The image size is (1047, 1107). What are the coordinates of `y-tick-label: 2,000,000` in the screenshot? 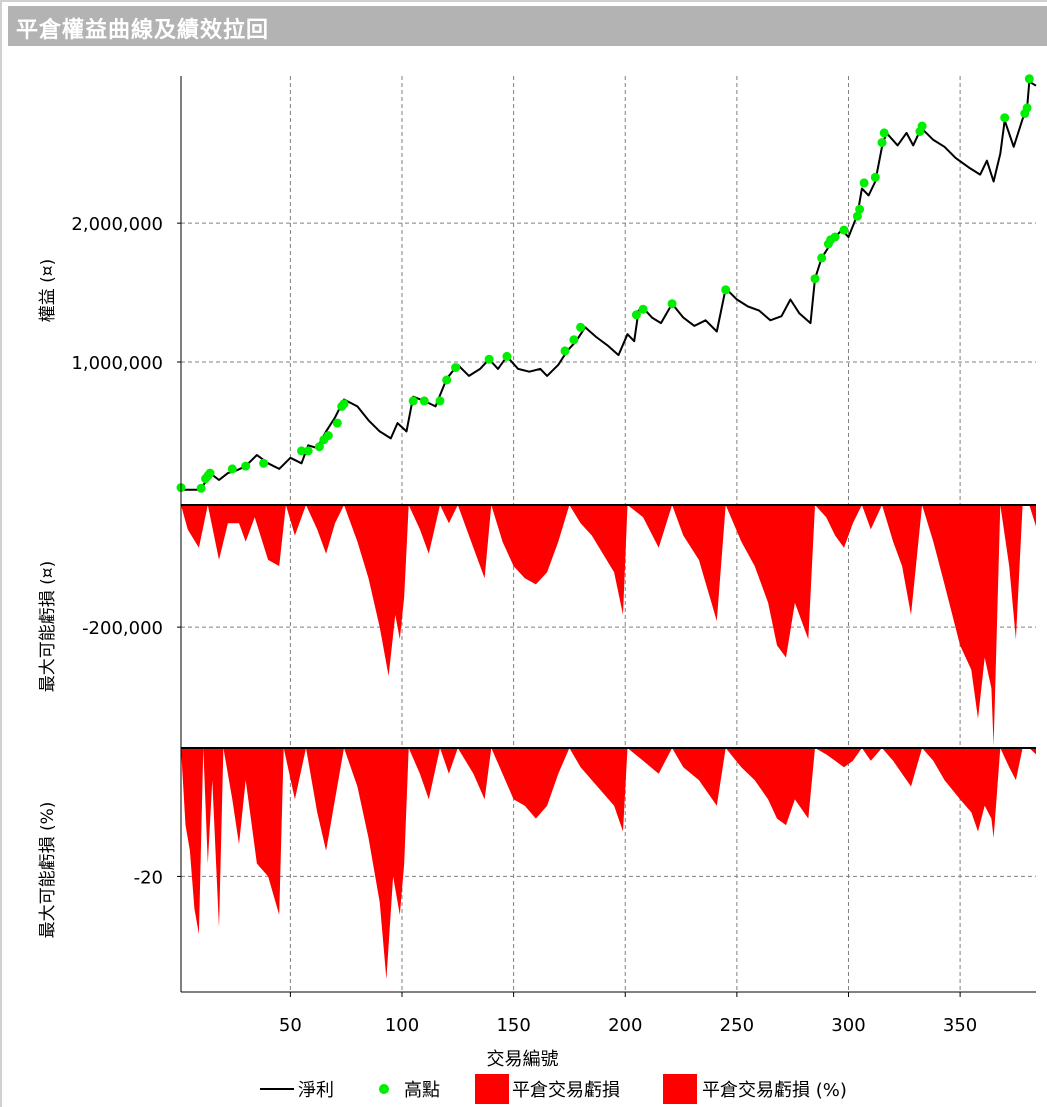 It's located at (117, 224).